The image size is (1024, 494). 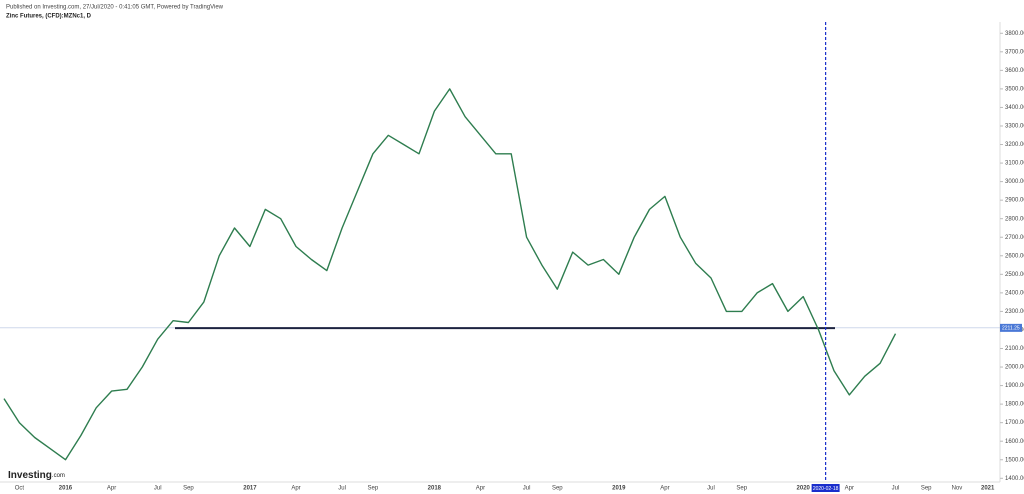 I want to click on price-tag-label: 2211.25, so click(x=1011, y=329).